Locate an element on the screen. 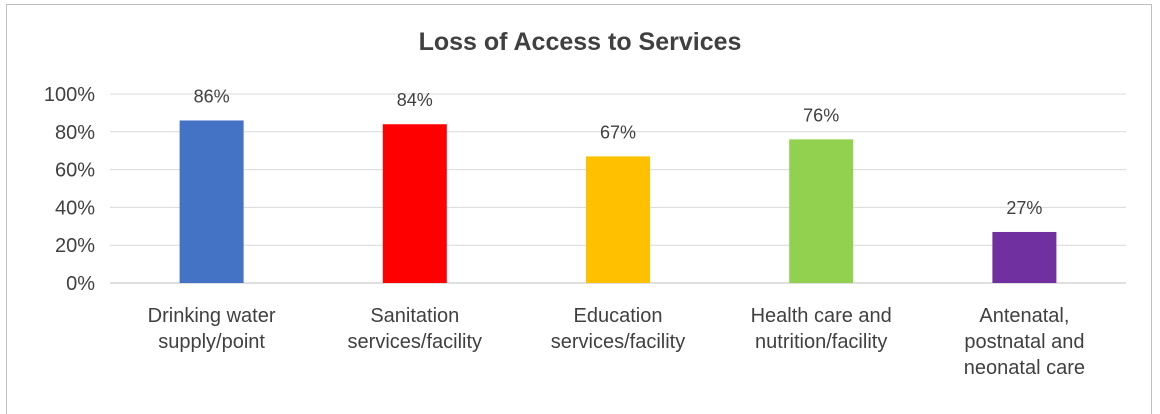  data-label: 27% is located at coordinates (1024, 208).